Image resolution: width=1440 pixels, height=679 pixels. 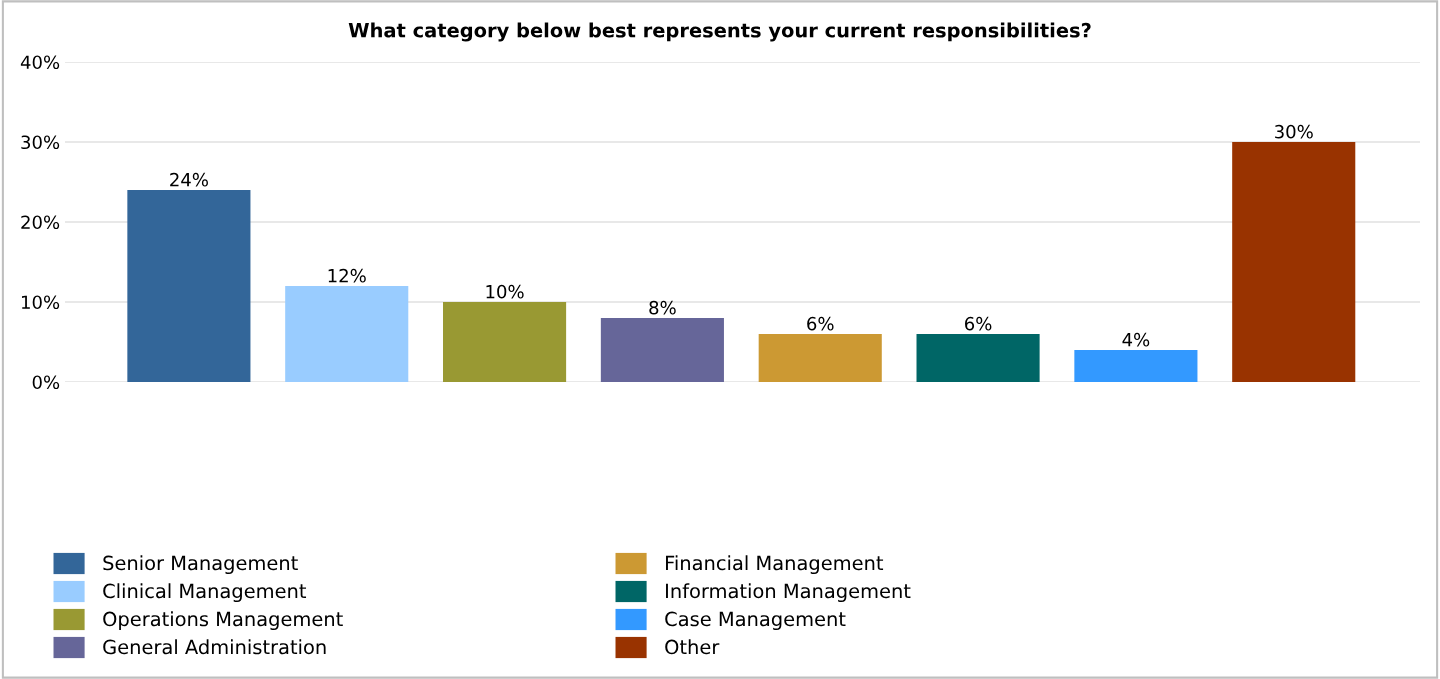 What do you see at coordinates (755, 621) in the screenshot?
I see `legend-label: Case Management` at bounding box center [755, 621].